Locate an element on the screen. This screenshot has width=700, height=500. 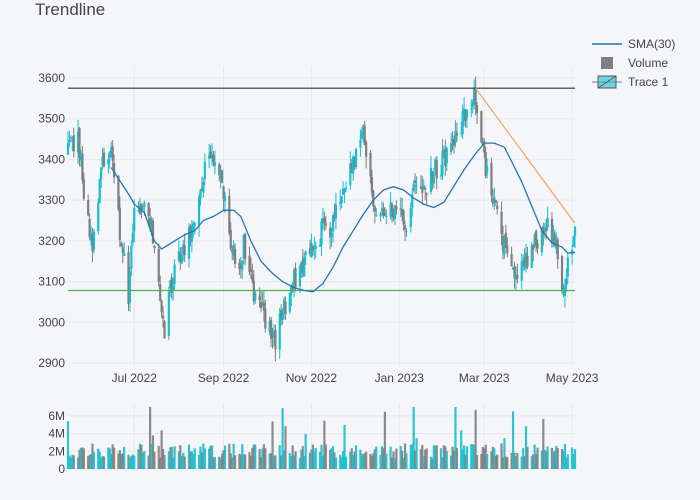
x-tick-label: Nov 2022 is located at coordinates (312, 378).